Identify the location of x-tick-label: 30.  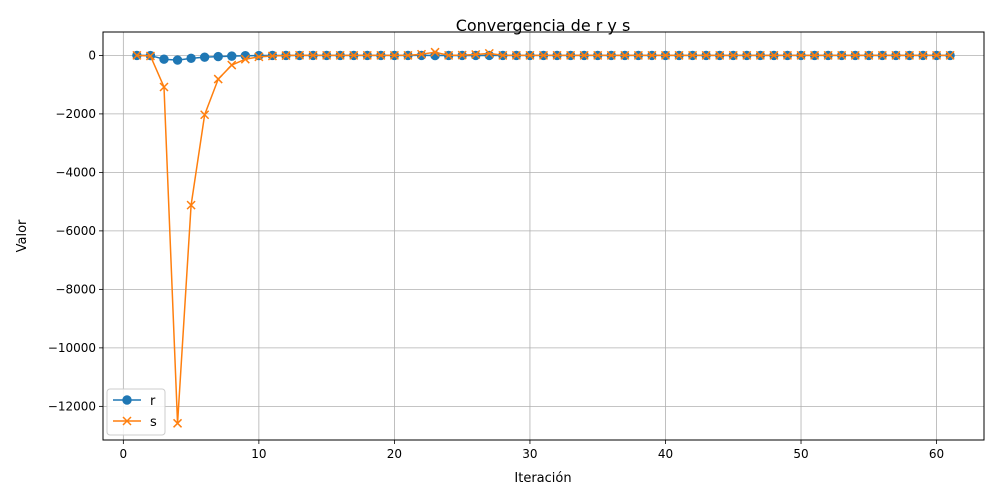
(529, 454).